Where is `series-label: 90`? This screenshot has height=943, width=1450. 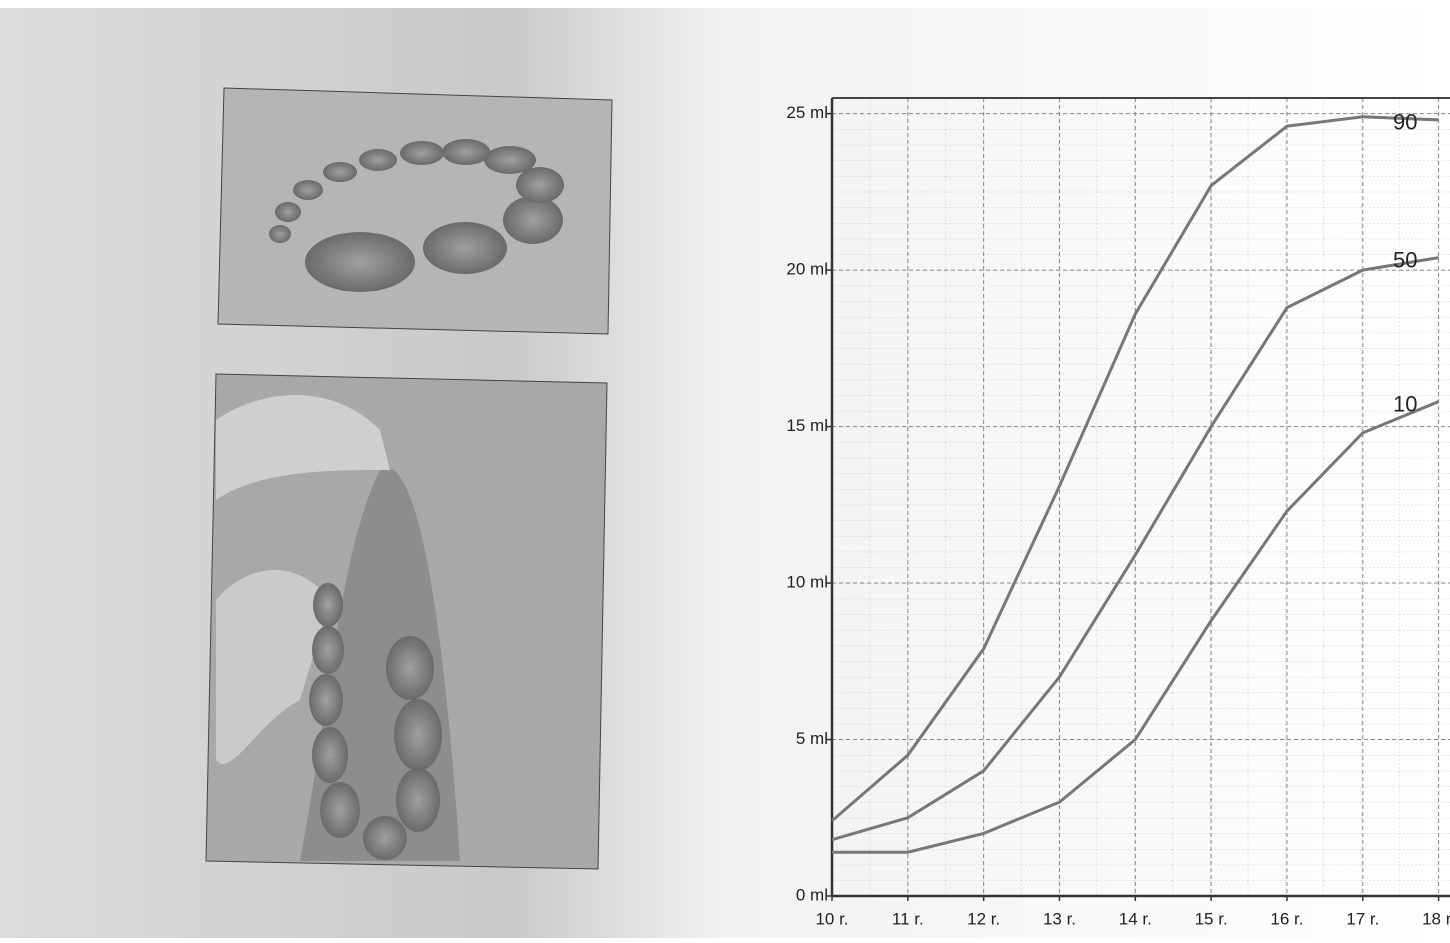 series-label: 90 is located at coordinates (1405, 122).